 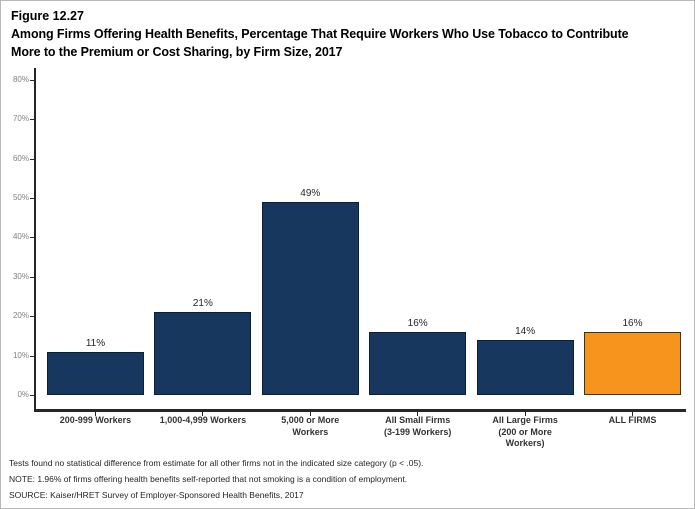 I want to click on y-axis-tick-label: 0%, so click(x=23, y=394).